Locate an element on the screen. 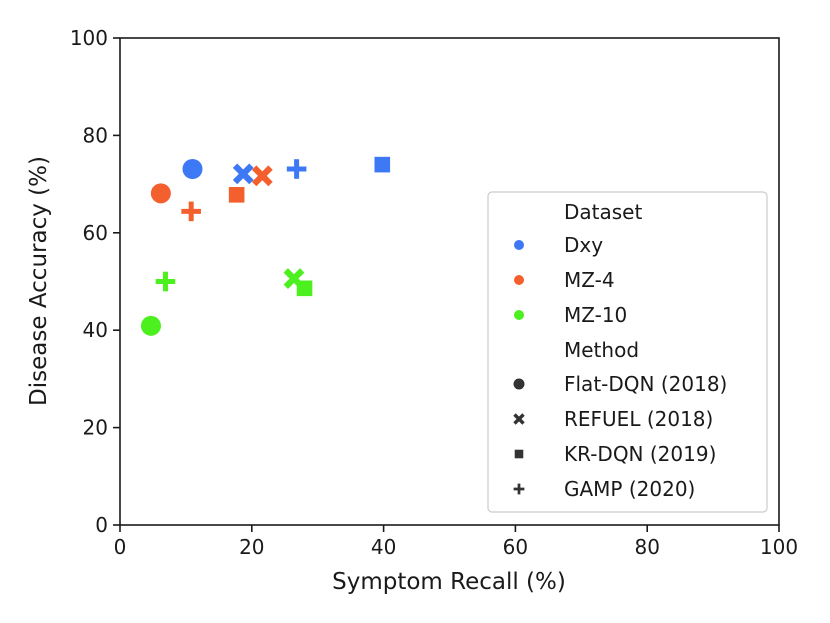 The width and height of the screenshot is (830, 623). y-axis-label: Disease Accuracy (%) is located at coordinates (39, 281).